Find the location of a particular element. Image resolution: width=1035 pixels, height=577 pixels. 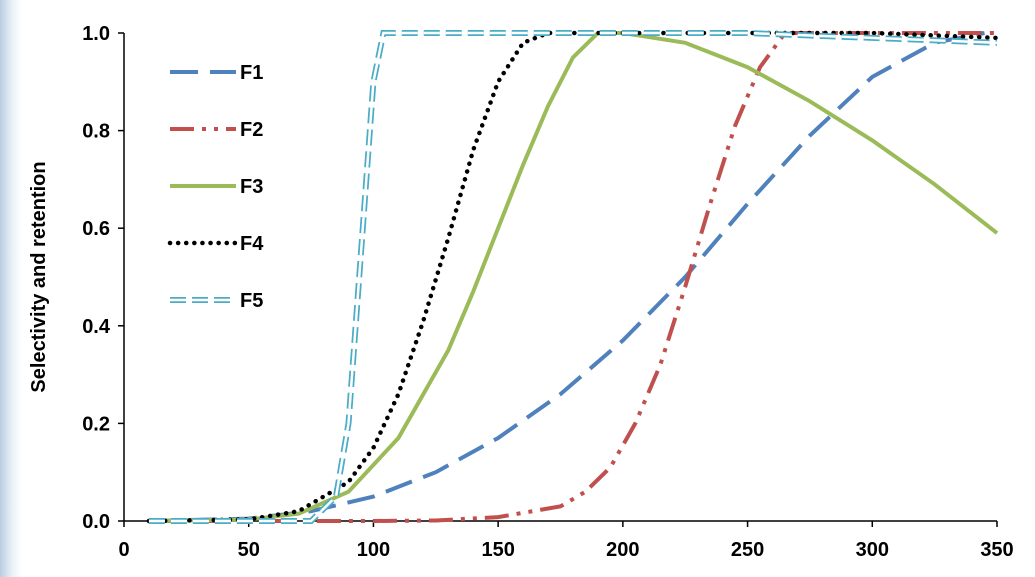

x-tick-label: 50 is located at coordinates (249, 550).